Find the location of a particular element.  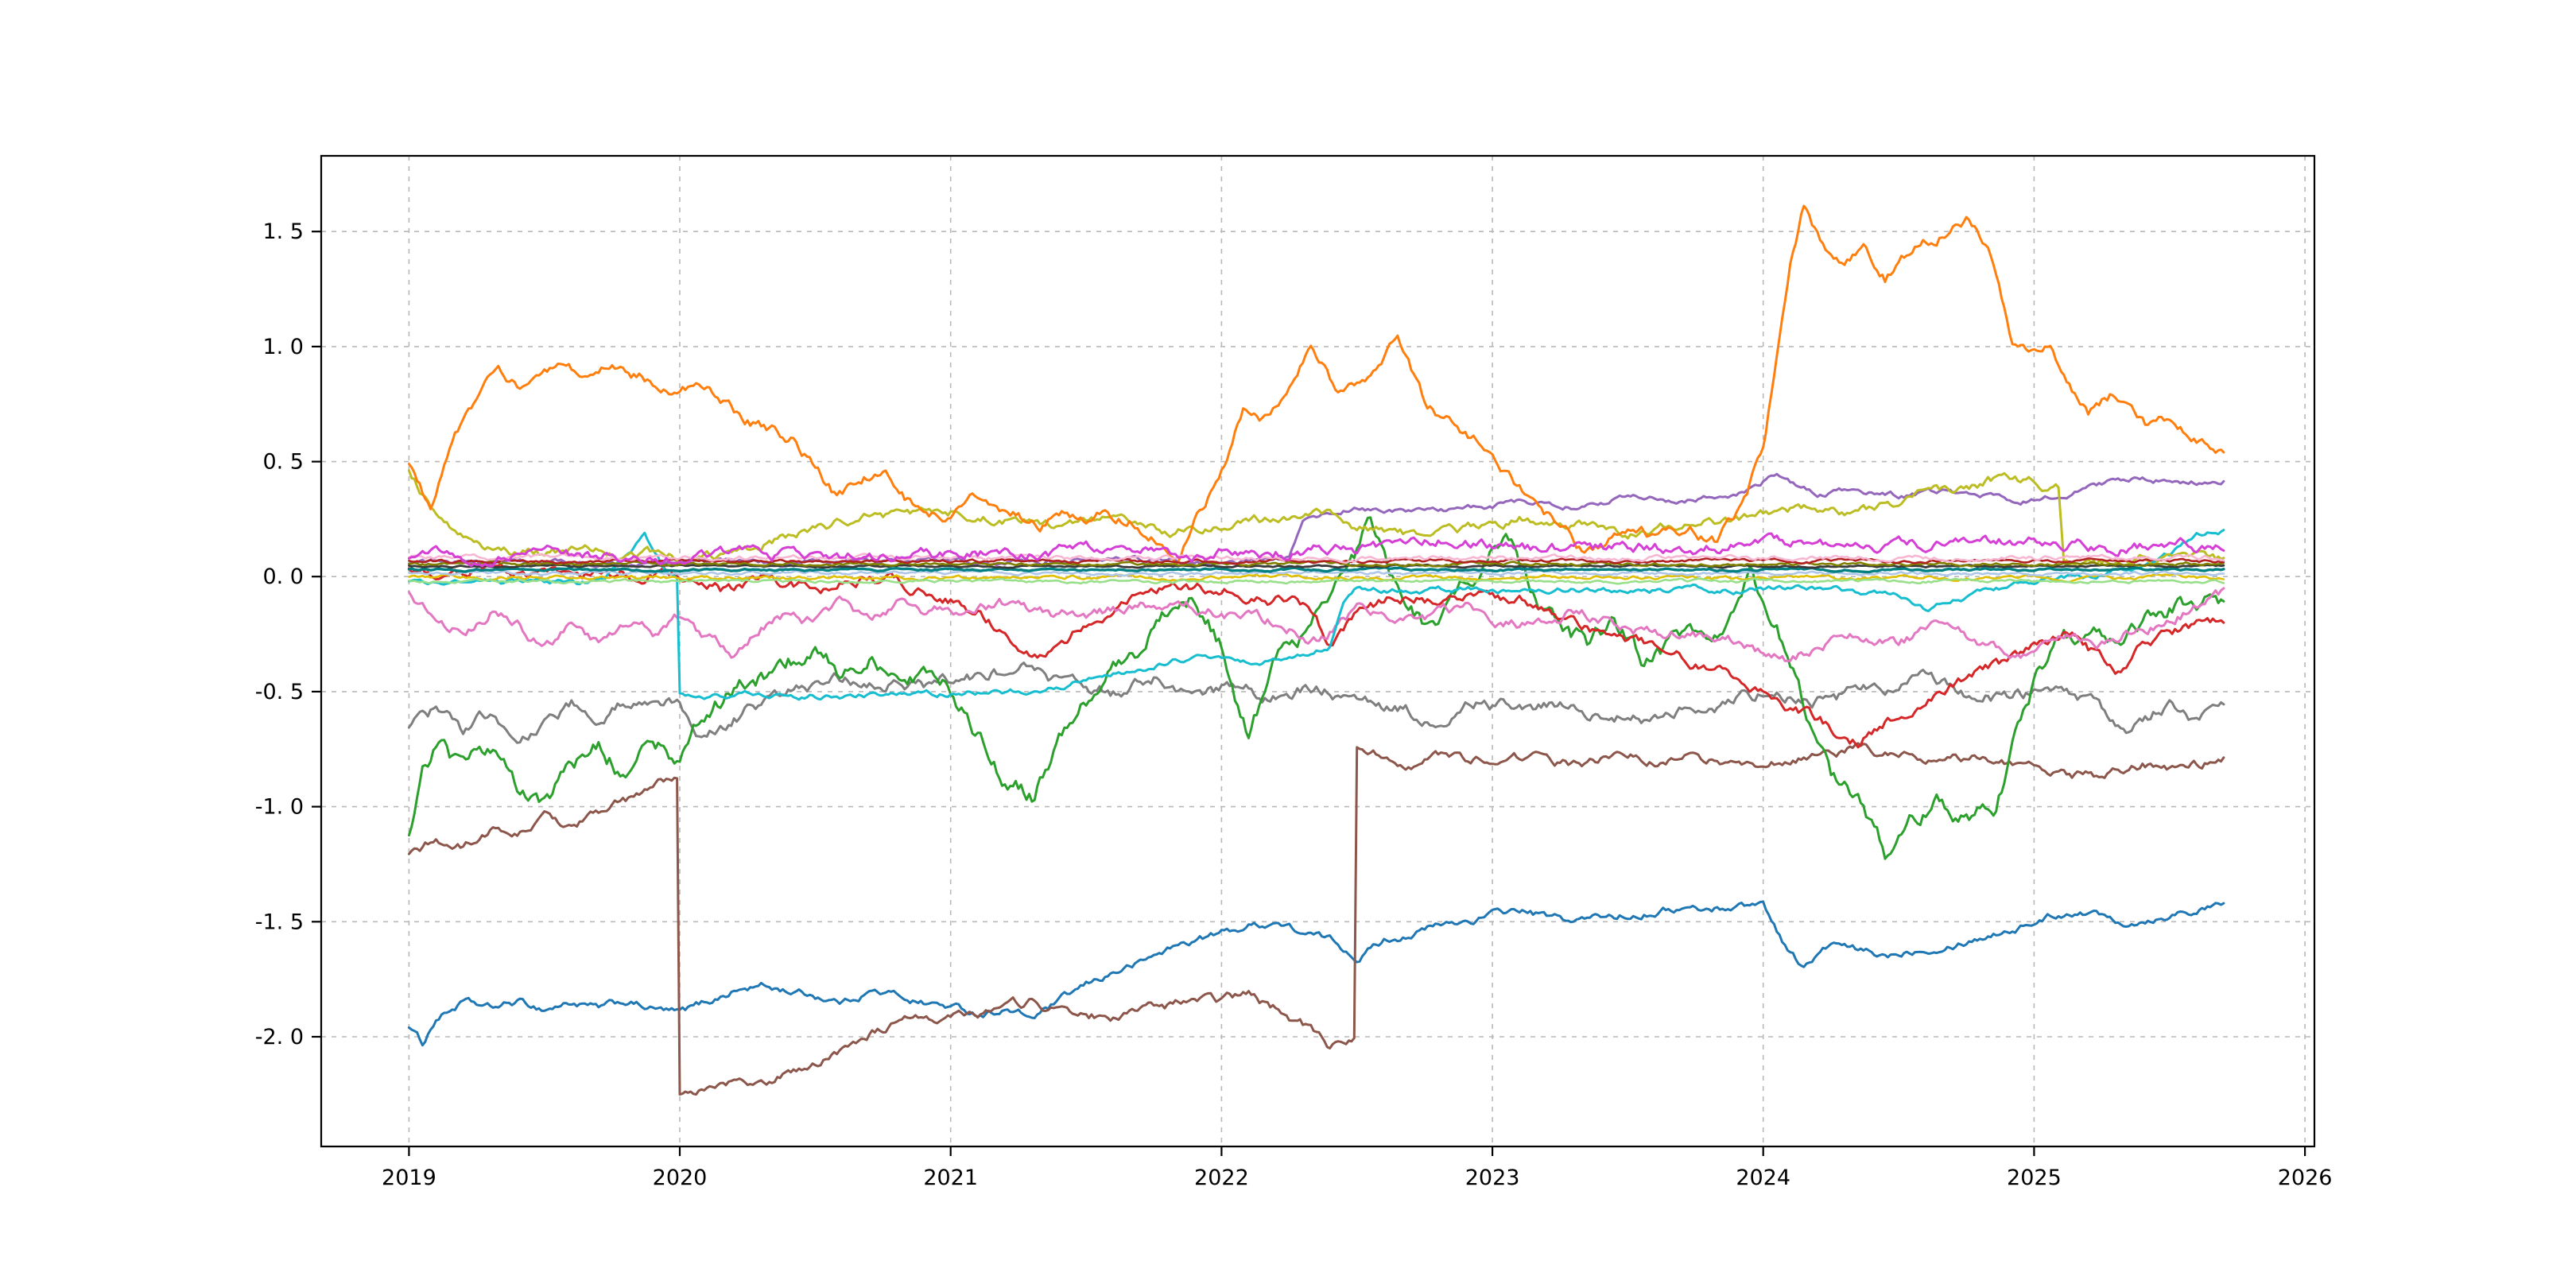

series-line-cyan is located at coordinates (1316, 615).